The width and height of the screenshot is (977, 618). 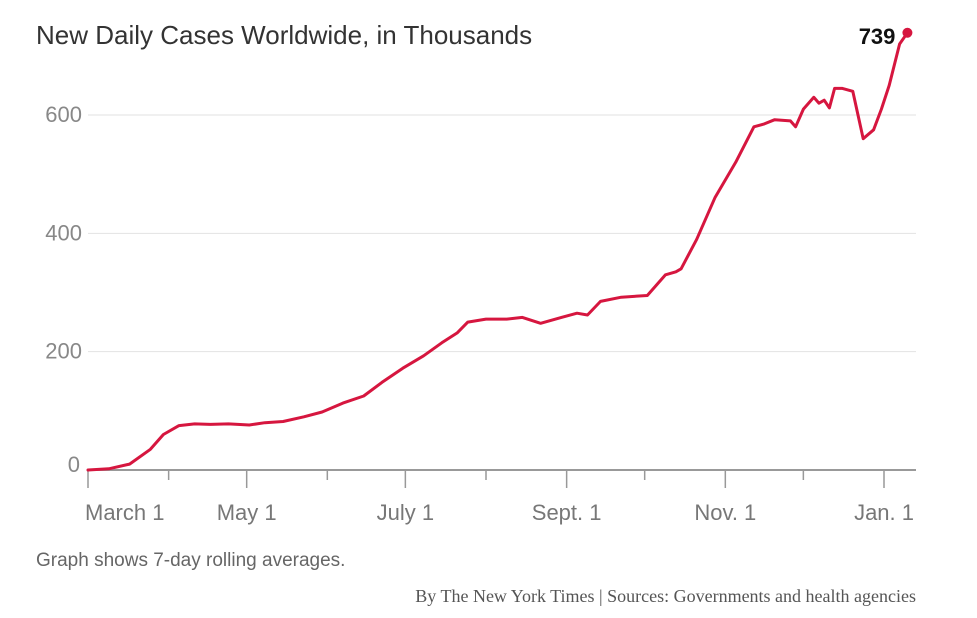 What do you see at coordinates (405, 512) in the screenshot?
I see `x-tick-label: July 1` at bounding box center [405, 512].